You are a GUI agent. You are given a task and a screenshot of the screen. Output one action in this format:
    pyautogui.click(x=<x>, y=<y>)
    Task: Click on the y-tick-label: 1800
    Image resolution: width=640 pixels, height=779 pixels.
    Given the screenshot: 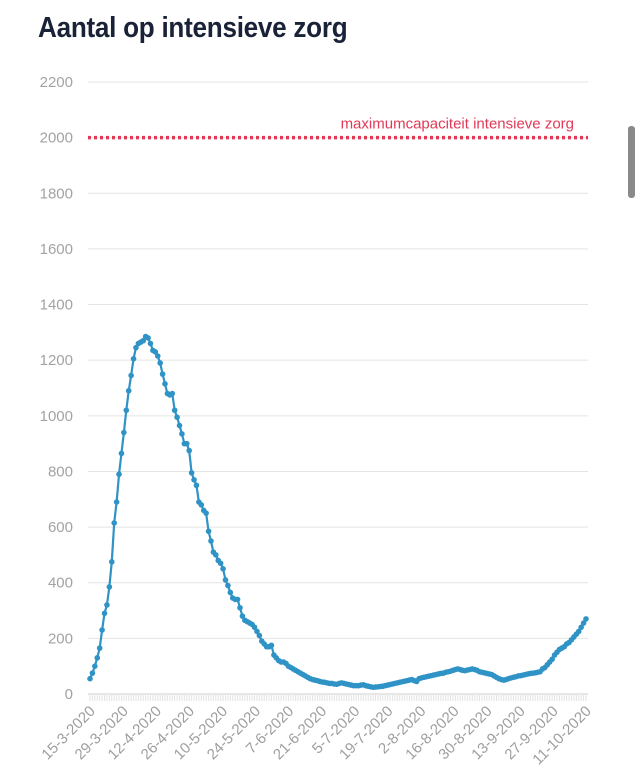 What is the action you would take?
    pyautogui.click(x=56, y=193)
    